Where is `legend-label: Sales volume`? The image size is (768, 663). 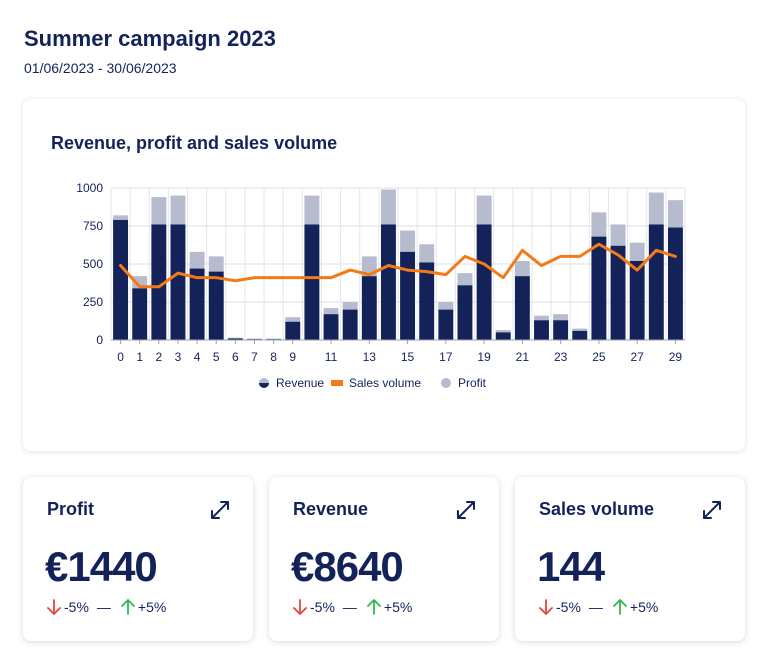 legend-label: Sales volume is located at coordinates (385, 383).